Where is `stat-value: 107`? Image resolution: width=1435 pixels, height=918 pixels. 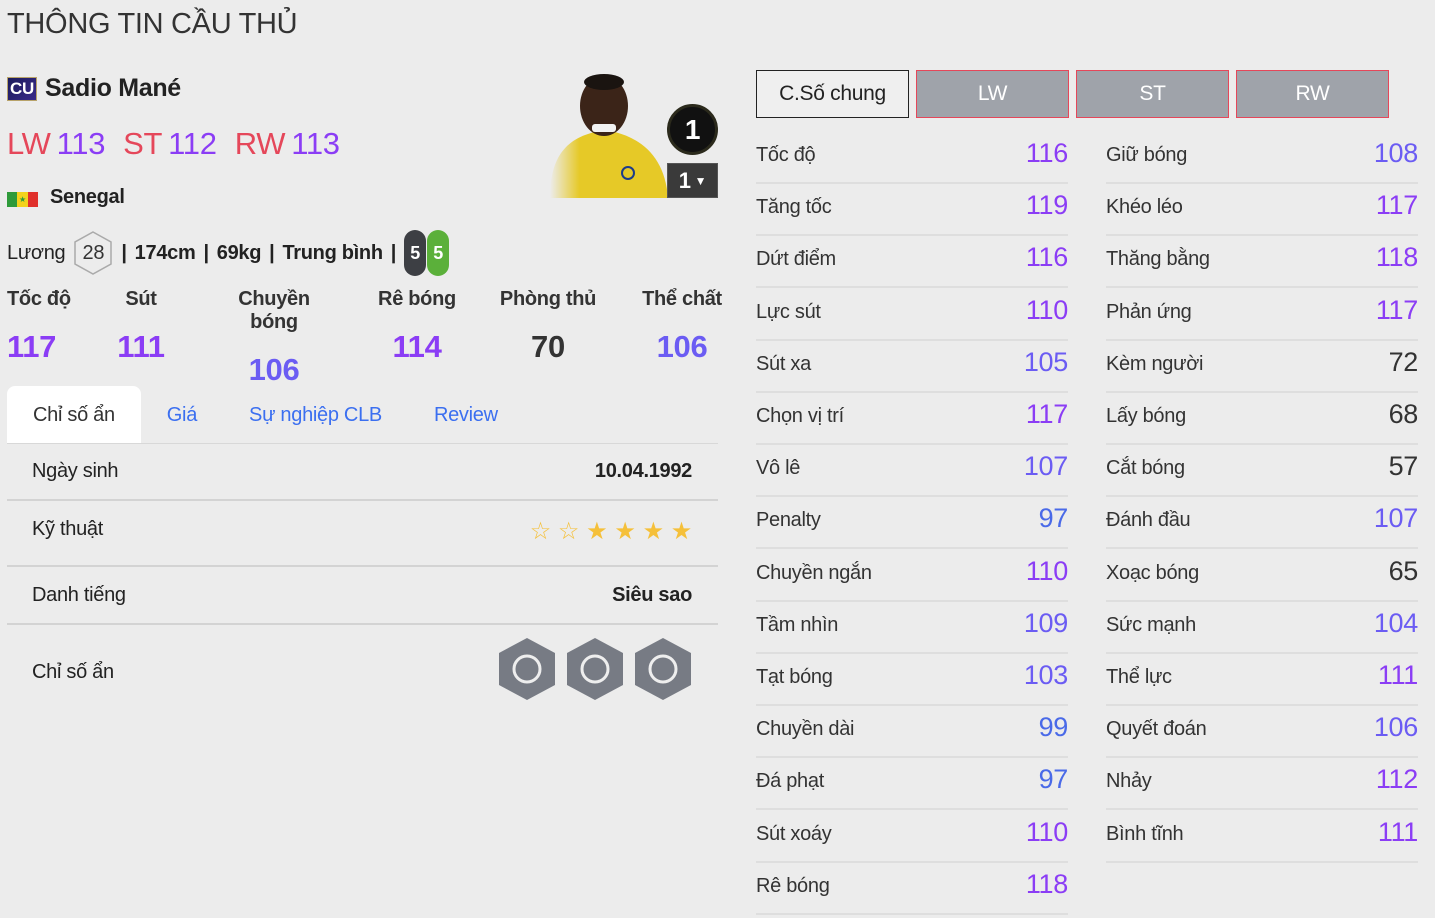
stat-value: 107 is located at coordinates (1395, 518).